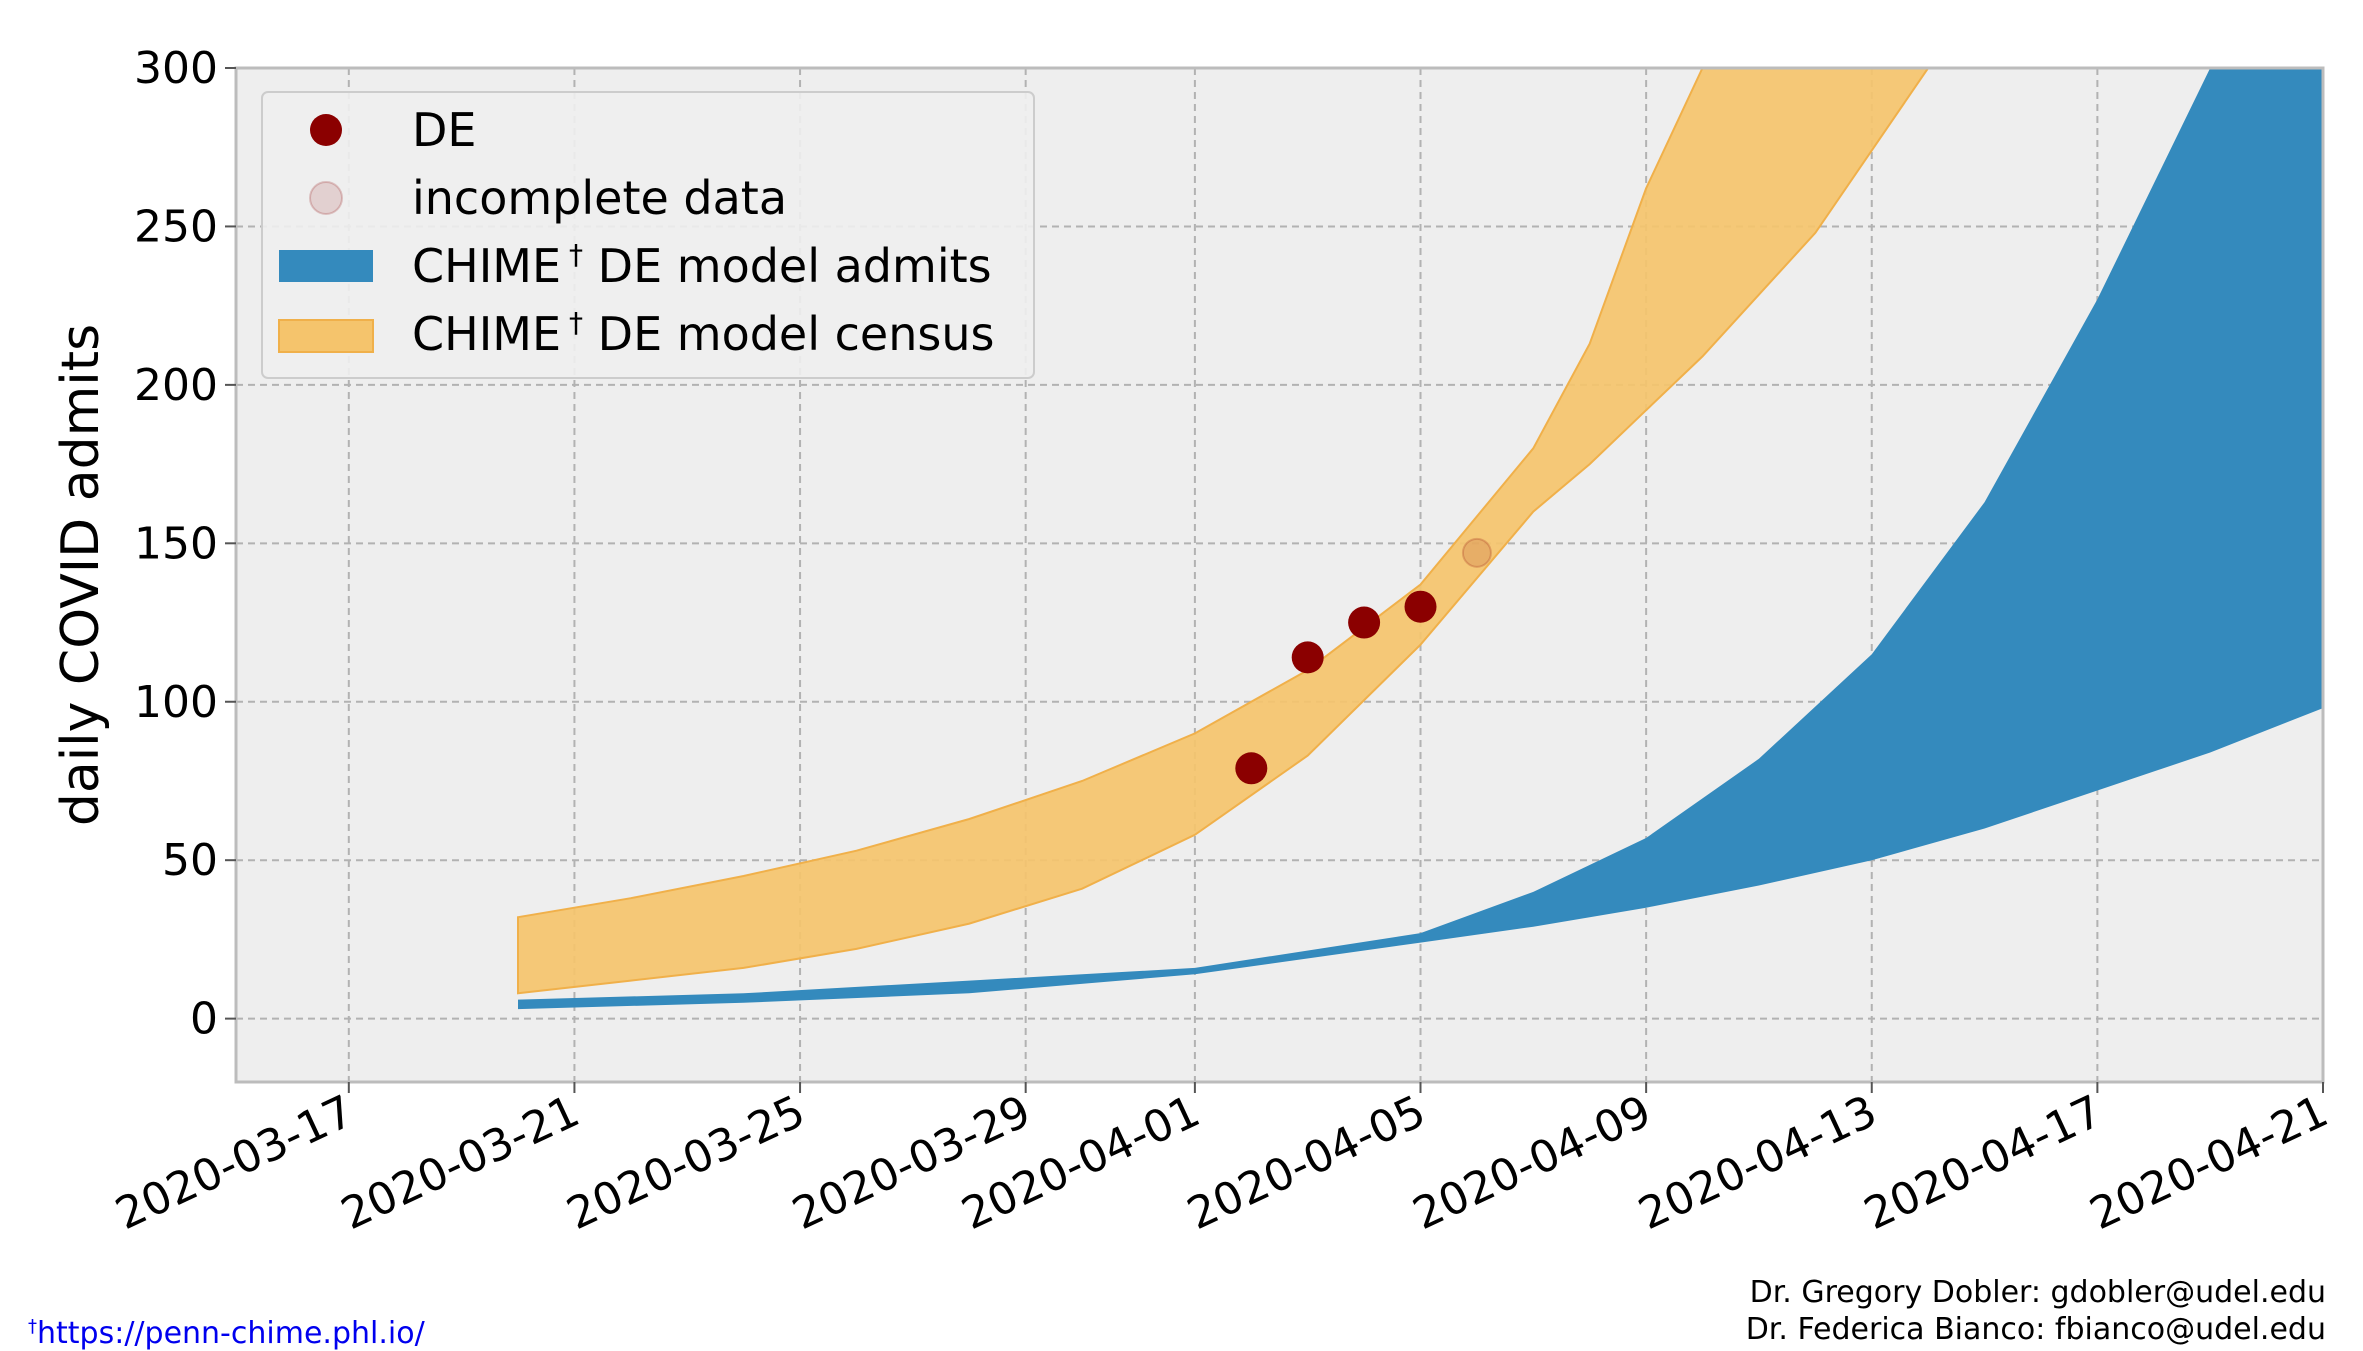 This screenshot has width=2363, height=1351. I want to click on footnote-link: †https://penn-chime.phl.io/, so click(226, 1333).